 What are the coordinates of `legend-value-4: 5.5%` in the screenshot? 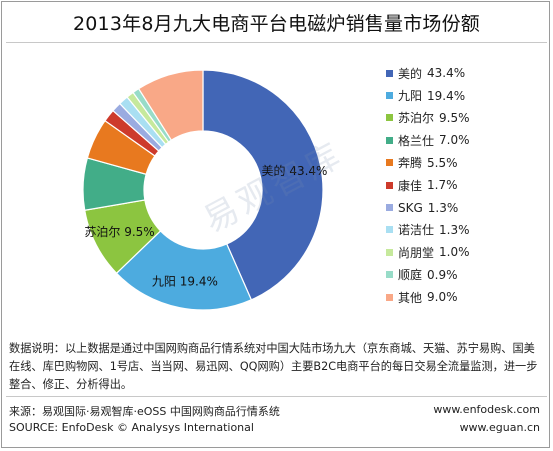 It's located at (442, 162).